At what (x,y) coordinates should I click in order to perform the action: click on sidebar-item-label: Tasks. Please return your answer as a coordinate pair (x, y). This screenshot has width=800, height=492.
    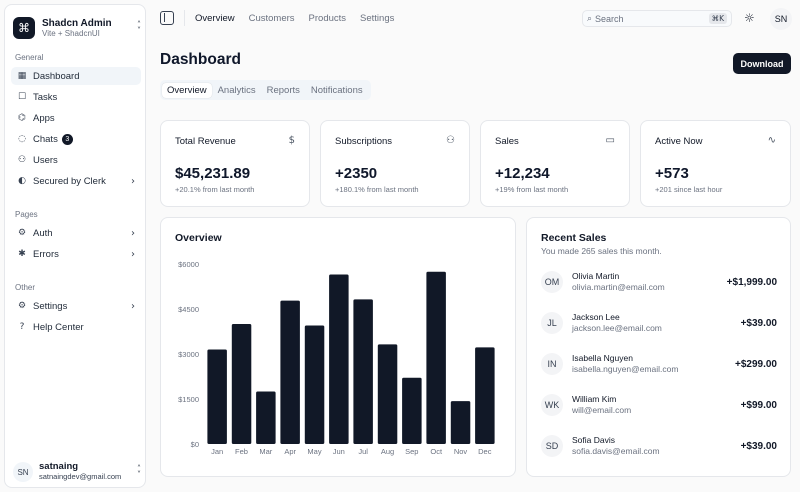
    Looking at the image, I should click on (45, 97).